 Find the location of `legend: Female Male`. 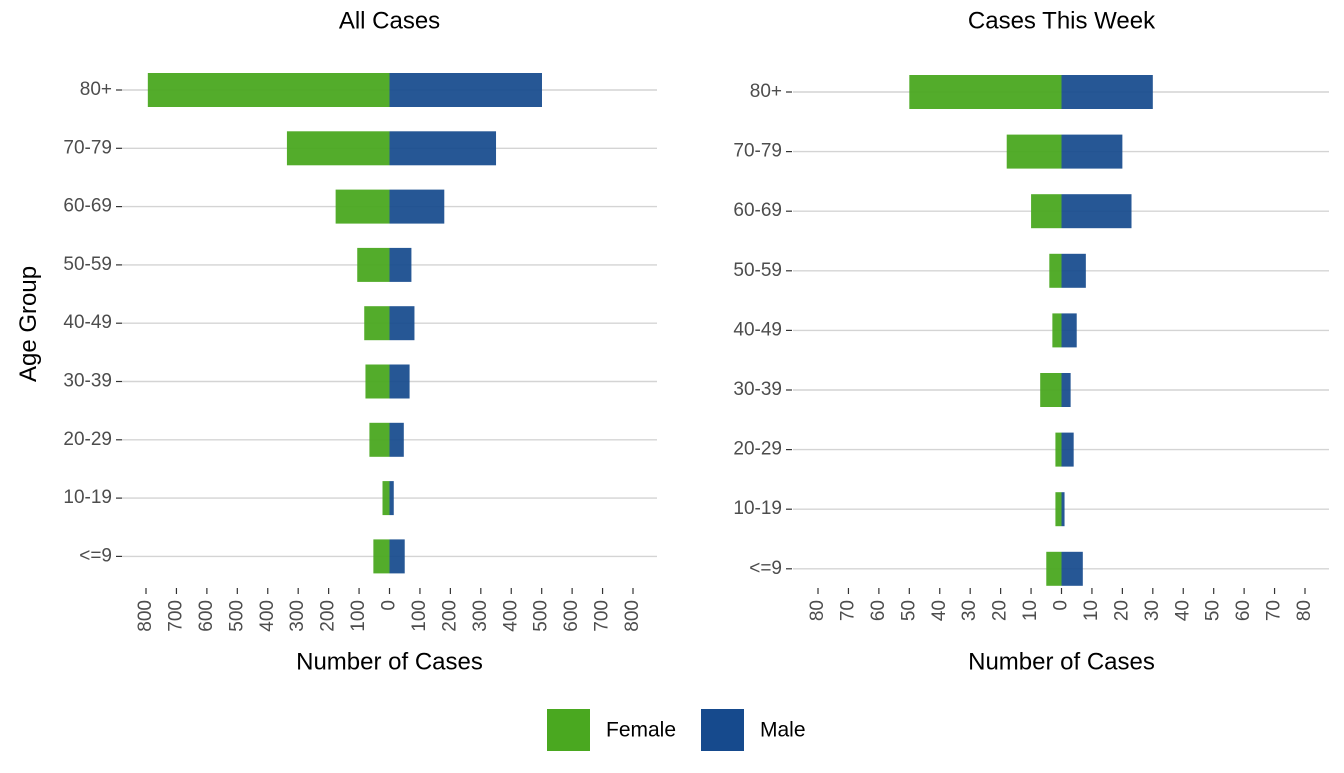

legend: Female Male is located at coordinates (676, 730).